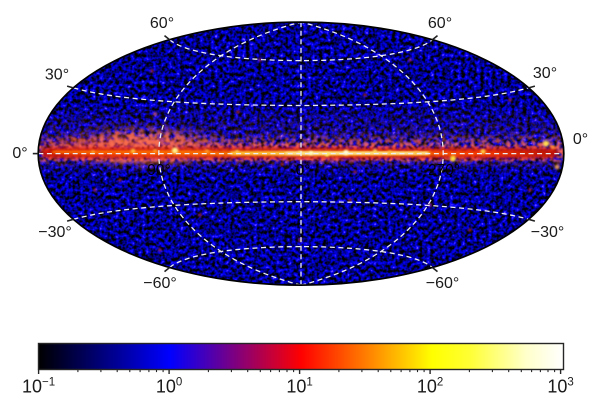 The image size is (600, 408). Describe the element at coordinates (444, 170) in the screenshot. I see `svg-text: 270°` at that location.